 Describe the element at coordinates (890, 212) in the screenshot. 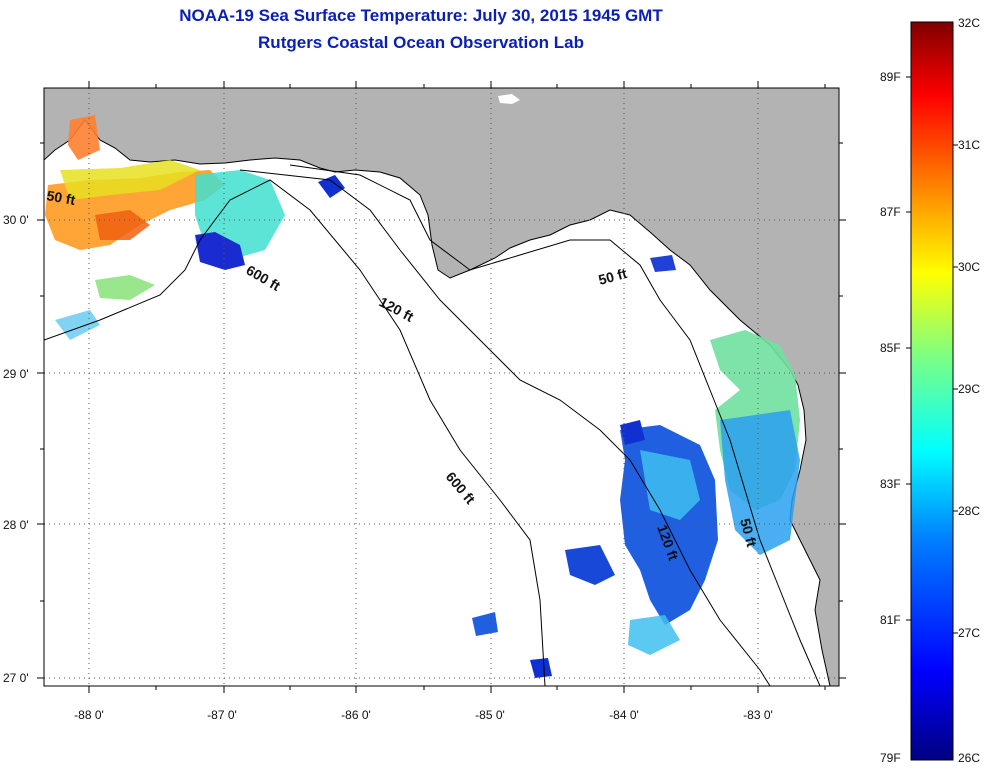

I see `colorbar-f-label: 87F` at that location.